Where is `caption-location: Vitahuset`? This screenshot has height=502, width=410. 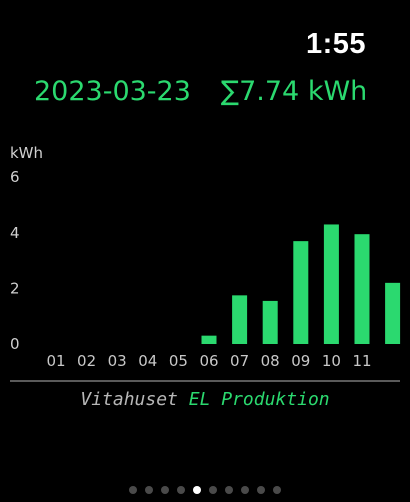
caption-location: Vitahuset is located at coordinates (134, 399).